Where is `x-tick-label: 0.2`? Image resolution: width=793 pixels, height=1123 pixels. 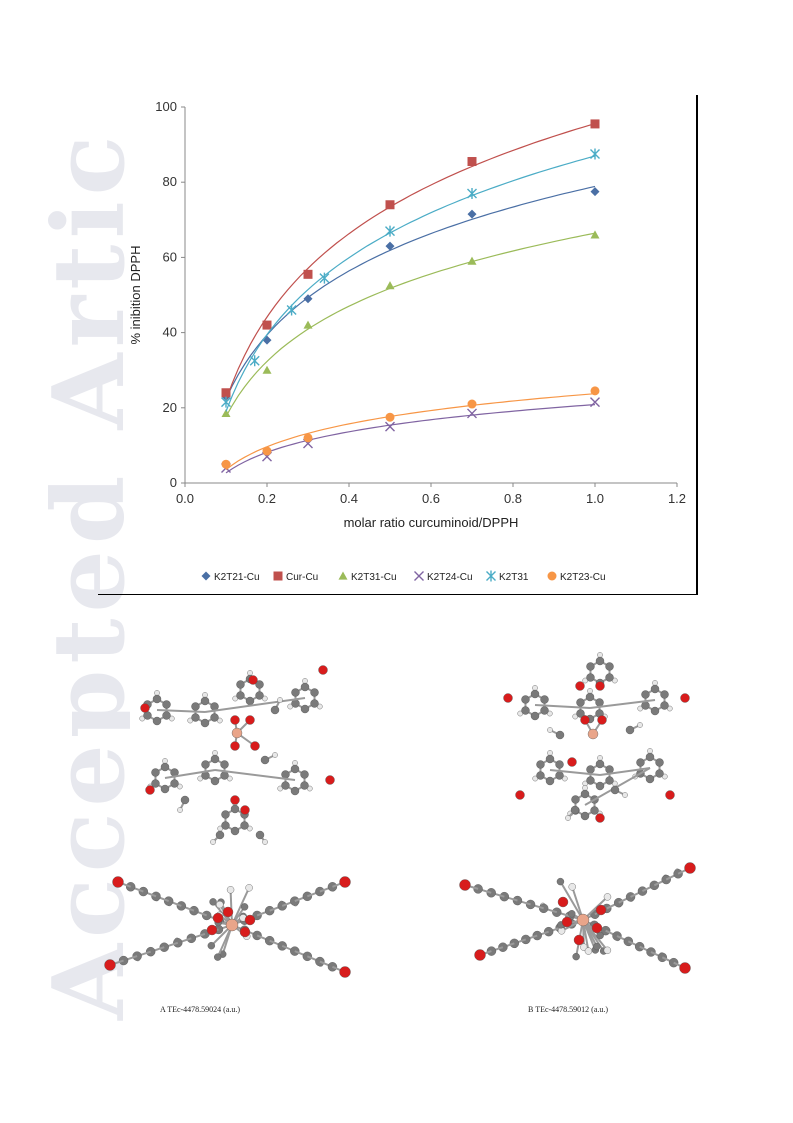 x-tick-label: 0.2 is located at coordinates (267, 498).